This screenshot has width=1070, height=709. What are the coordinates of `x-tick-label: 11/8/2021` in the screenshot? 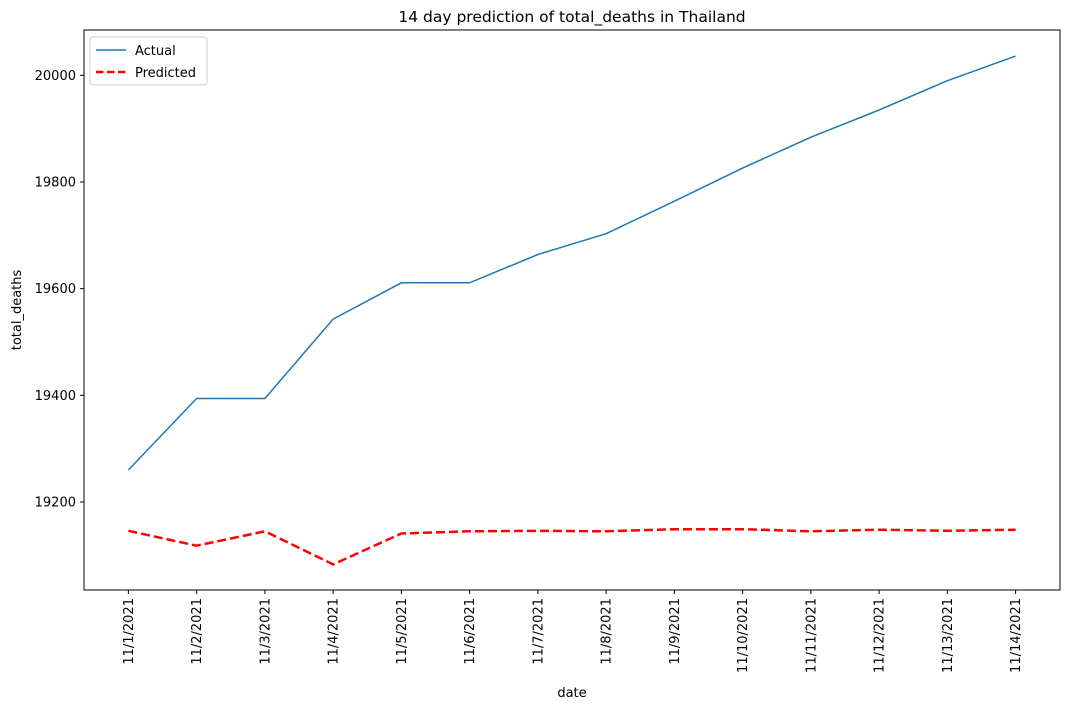 It's located at (607, 631).